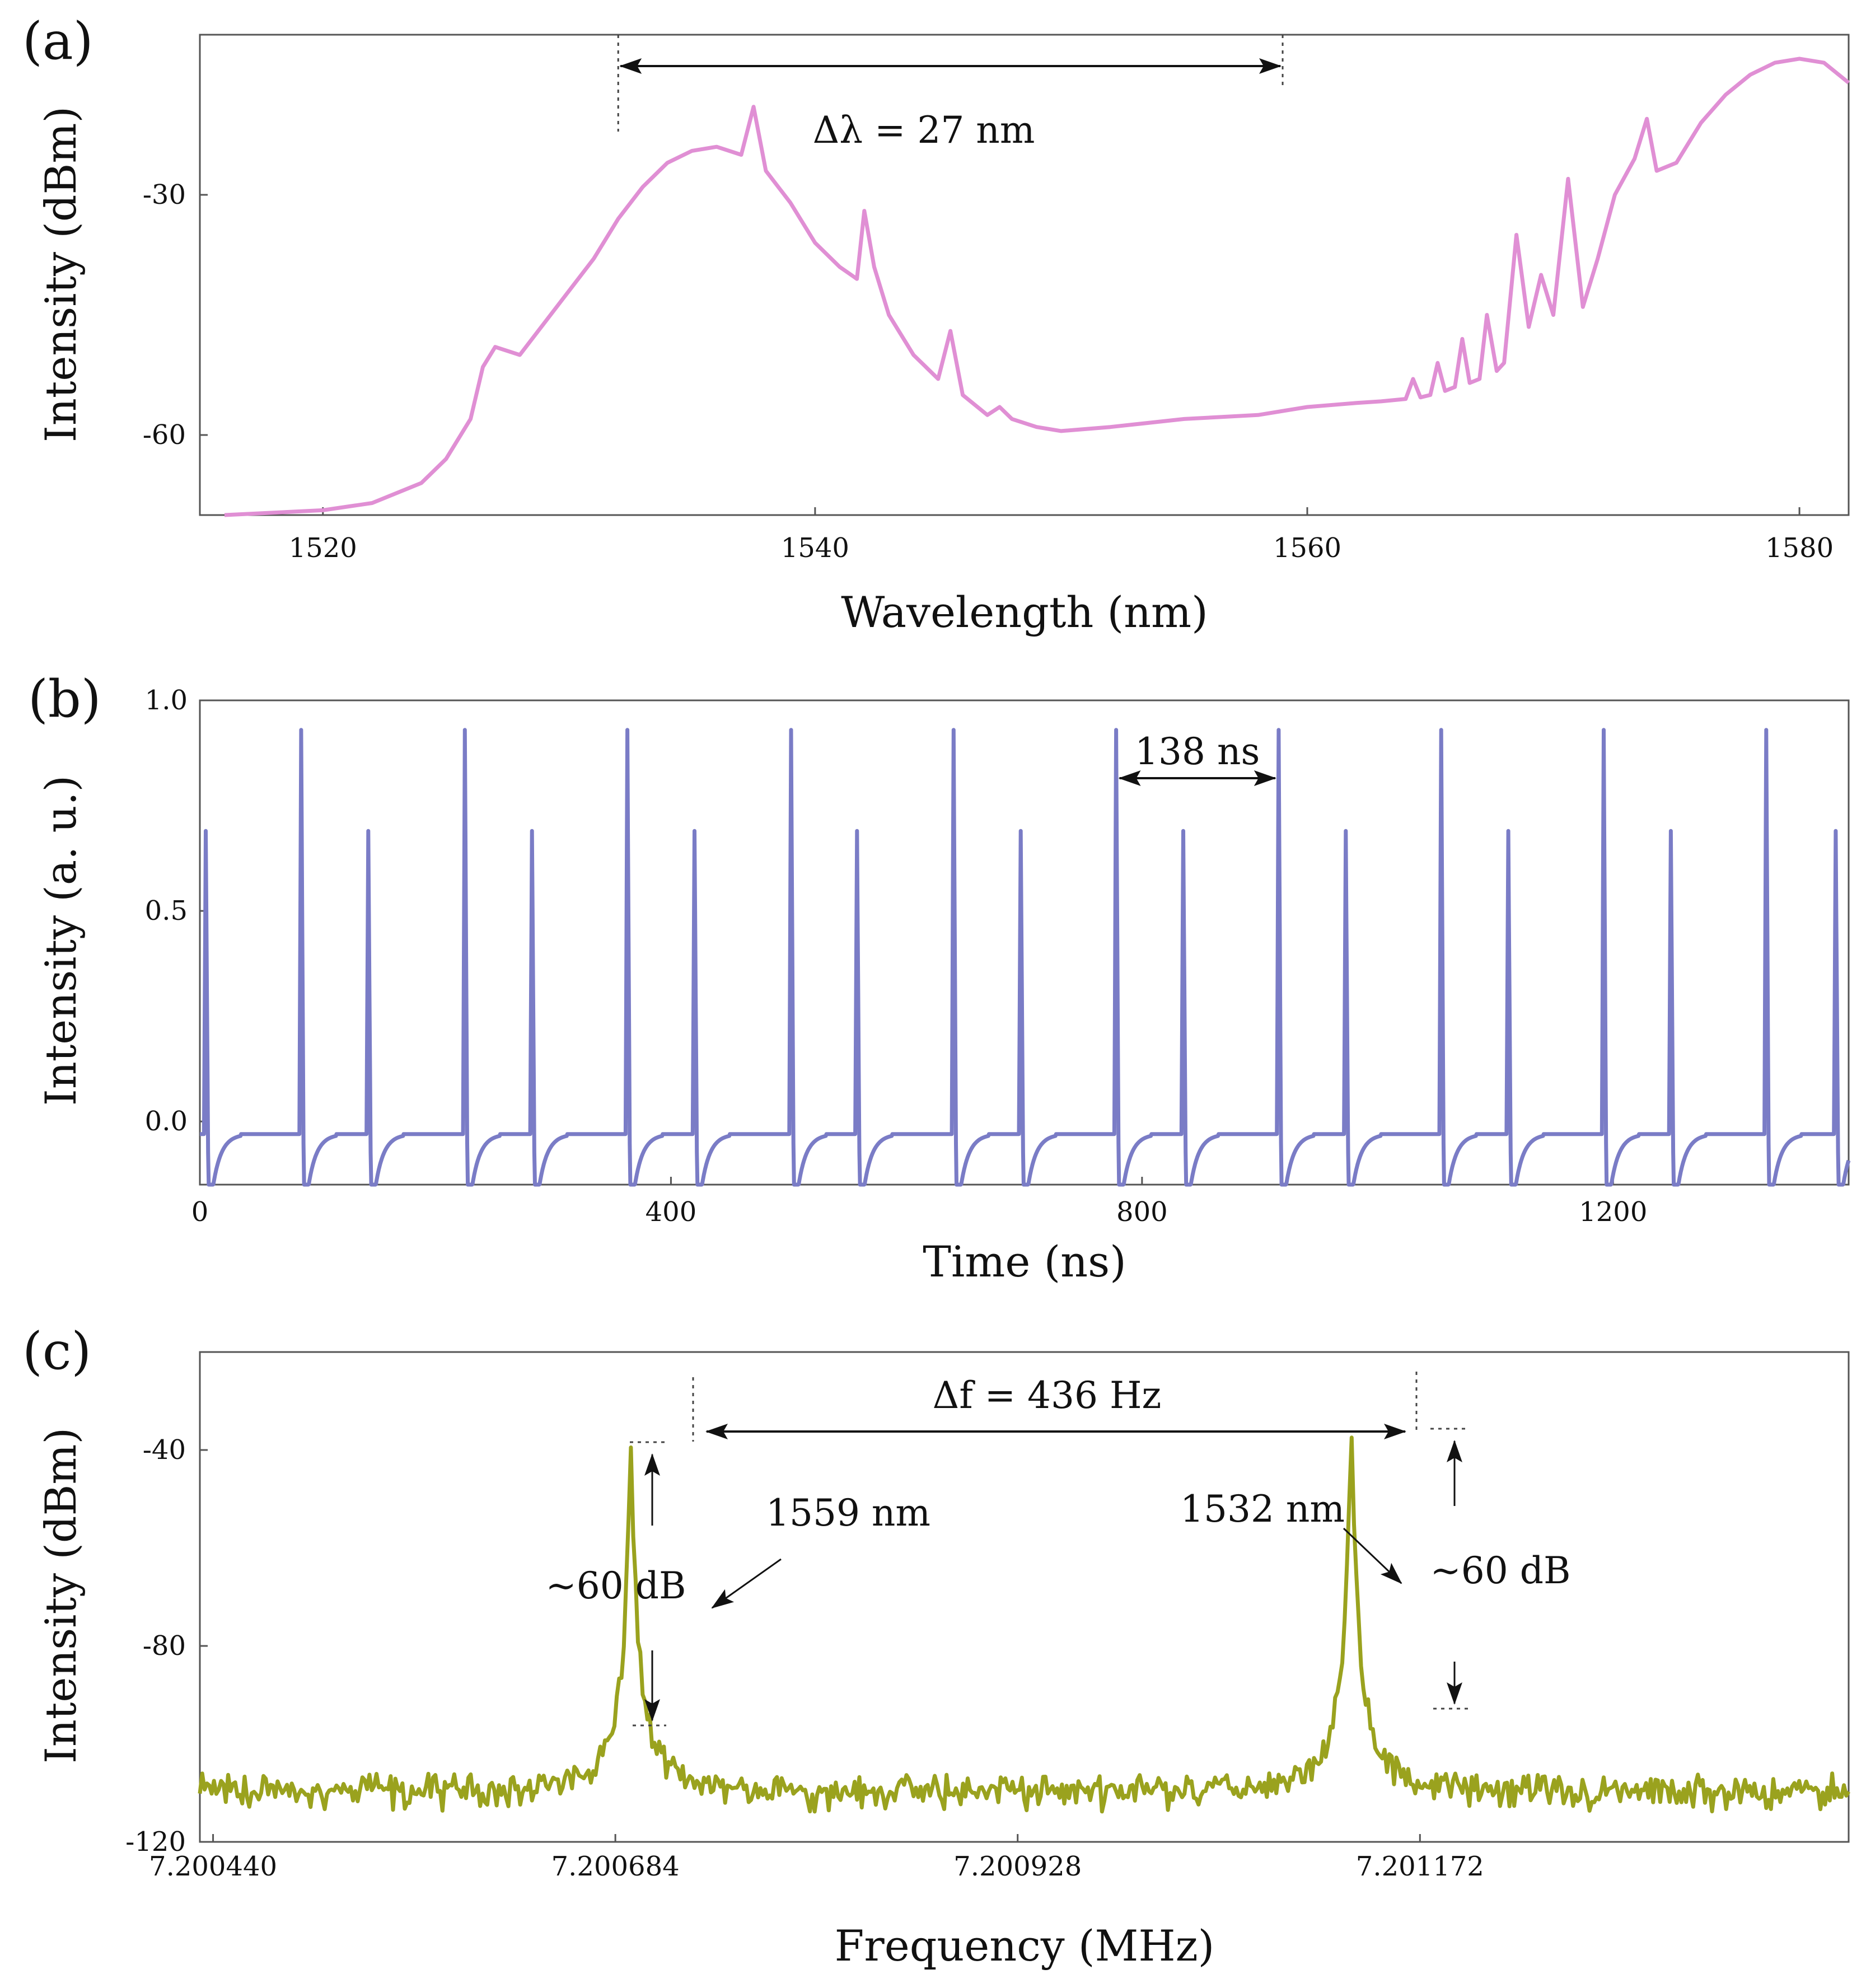 The image size is (1866, 1988). I want to click on x-tick-label: 1560, so click(1307, 548).